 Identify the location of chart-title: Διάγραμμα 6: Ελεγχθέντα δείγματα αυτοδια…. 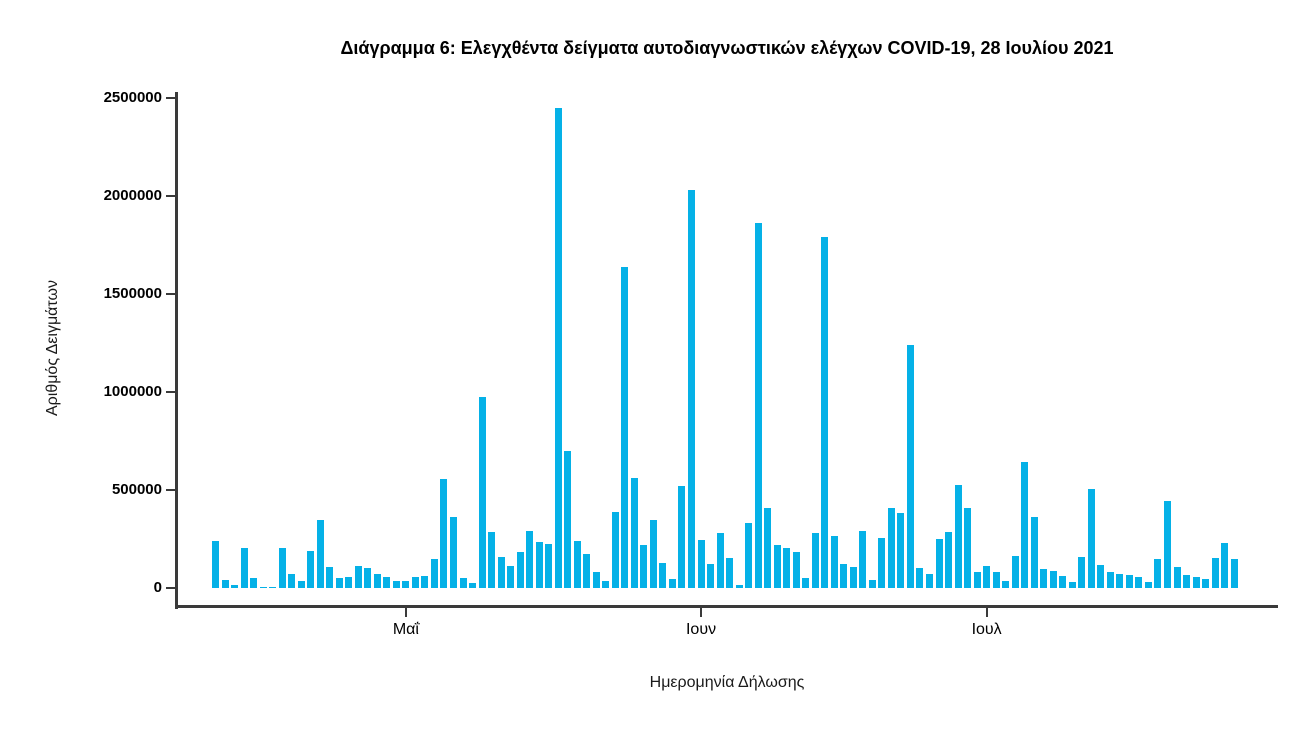
(727, 48).